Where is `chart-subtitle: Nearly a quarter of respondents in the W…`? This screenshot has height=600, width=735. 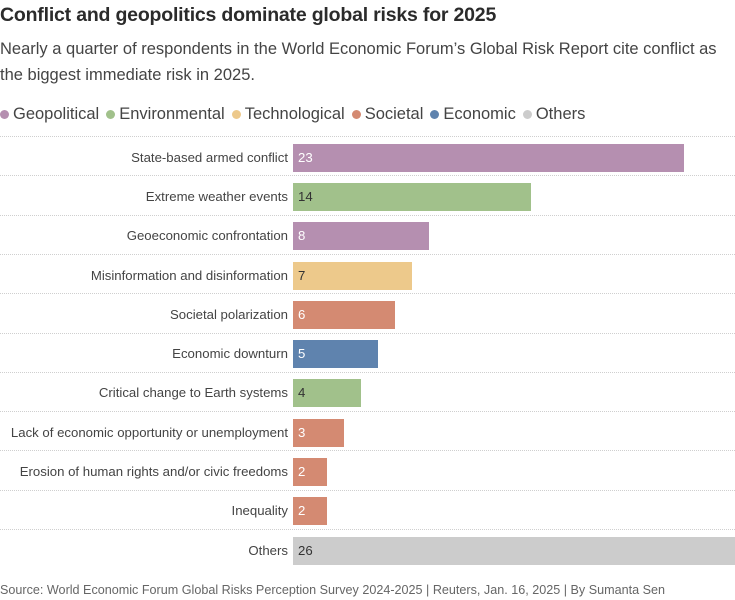
chart-subtitle: Nearly a quarter of respondents in the W… is located at coordinates (358, 62).